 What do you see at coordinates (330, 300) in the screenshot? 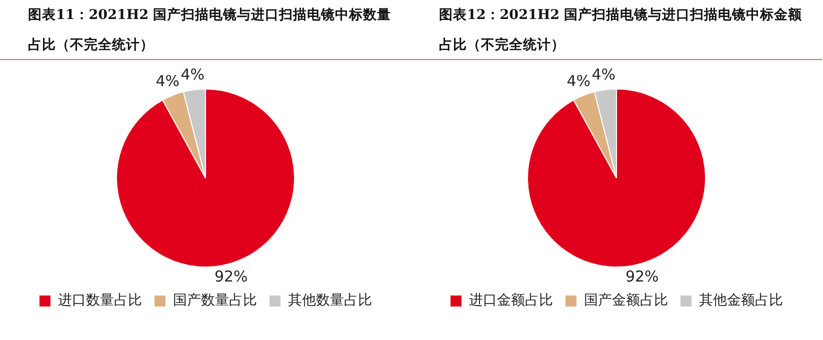
I see `legend-label: 其他数量占比` at bounding box center [330, 300].